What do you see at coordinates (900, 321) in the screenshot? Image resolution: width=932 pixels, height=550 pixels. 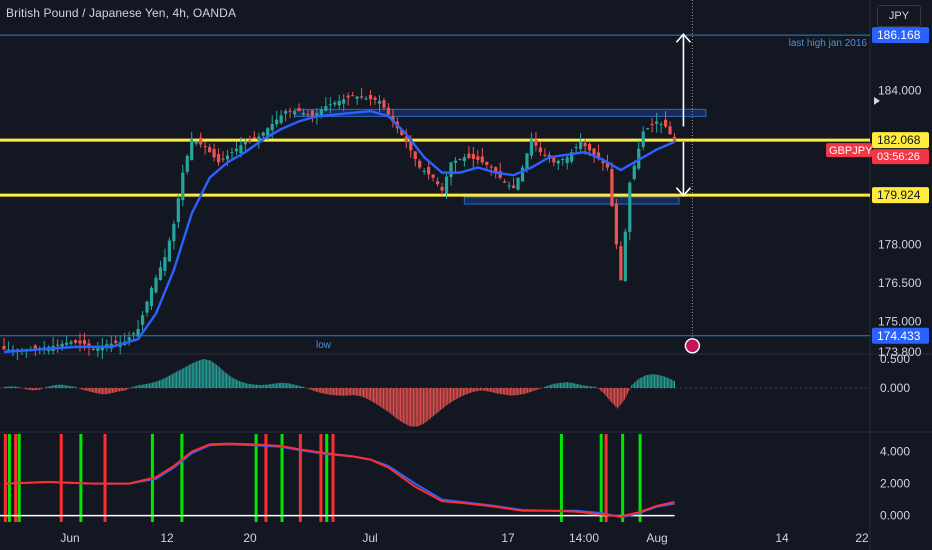 I see `price-tick-label: 175.000` at bounding box center [900, 321].